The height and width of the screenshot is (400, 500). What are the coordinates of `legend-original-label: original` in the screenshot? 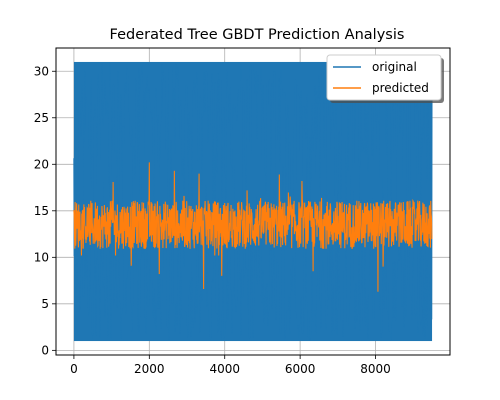 It's located at (394, 67).